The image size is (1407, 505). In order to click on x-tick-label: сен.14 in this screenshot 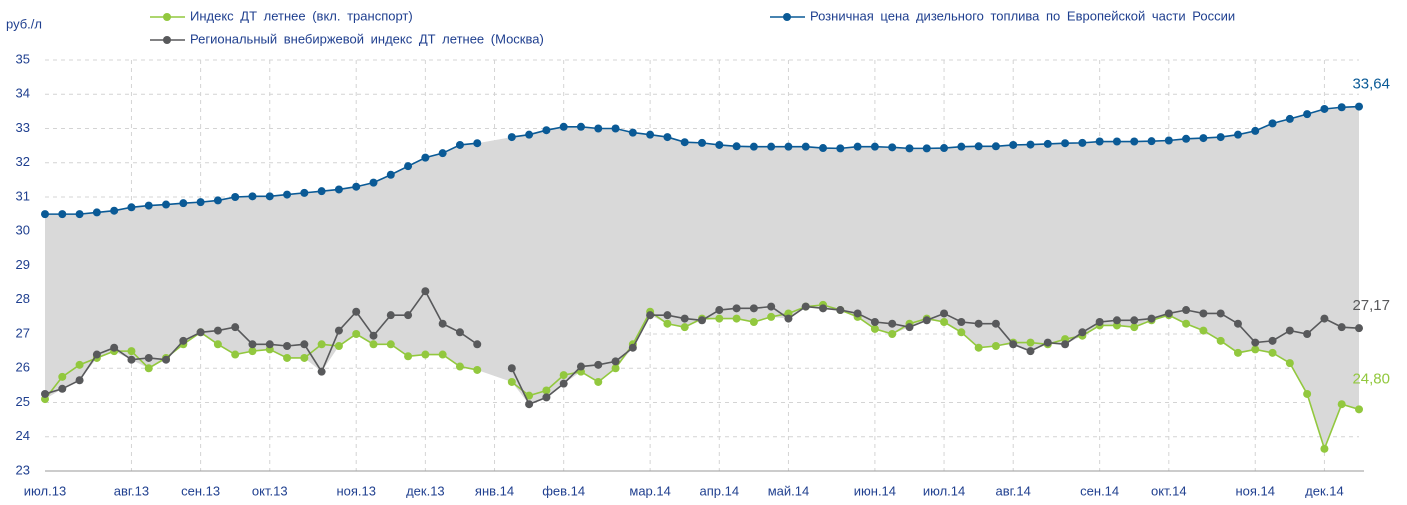, I will do `click(1099, 490)`.